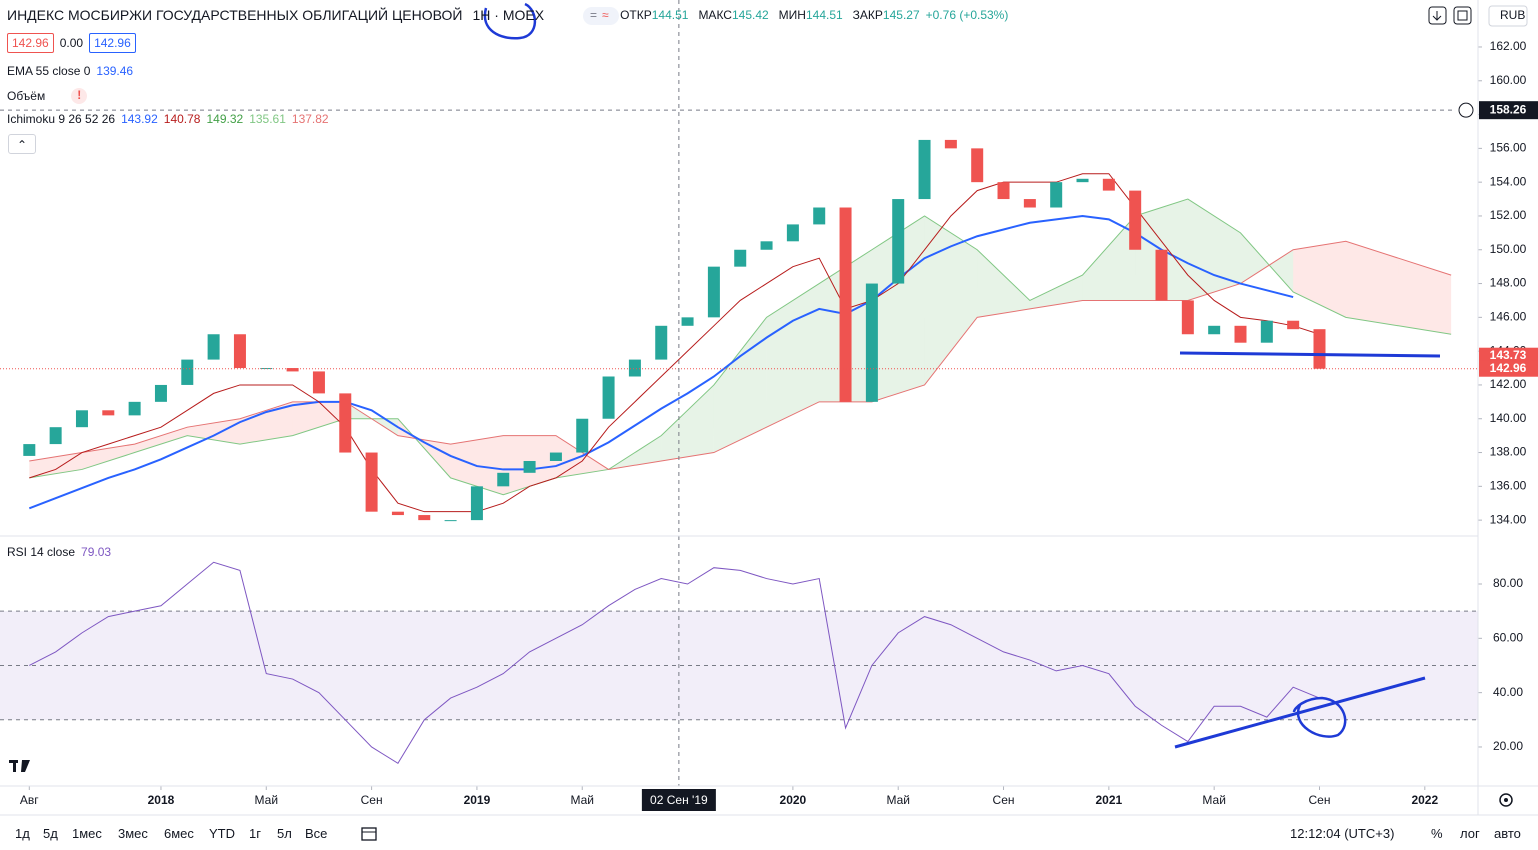  What do you see at coordinates (22, 833) in the screenshot?
I see `range-button: 1д` at bounding box center [22, 833].